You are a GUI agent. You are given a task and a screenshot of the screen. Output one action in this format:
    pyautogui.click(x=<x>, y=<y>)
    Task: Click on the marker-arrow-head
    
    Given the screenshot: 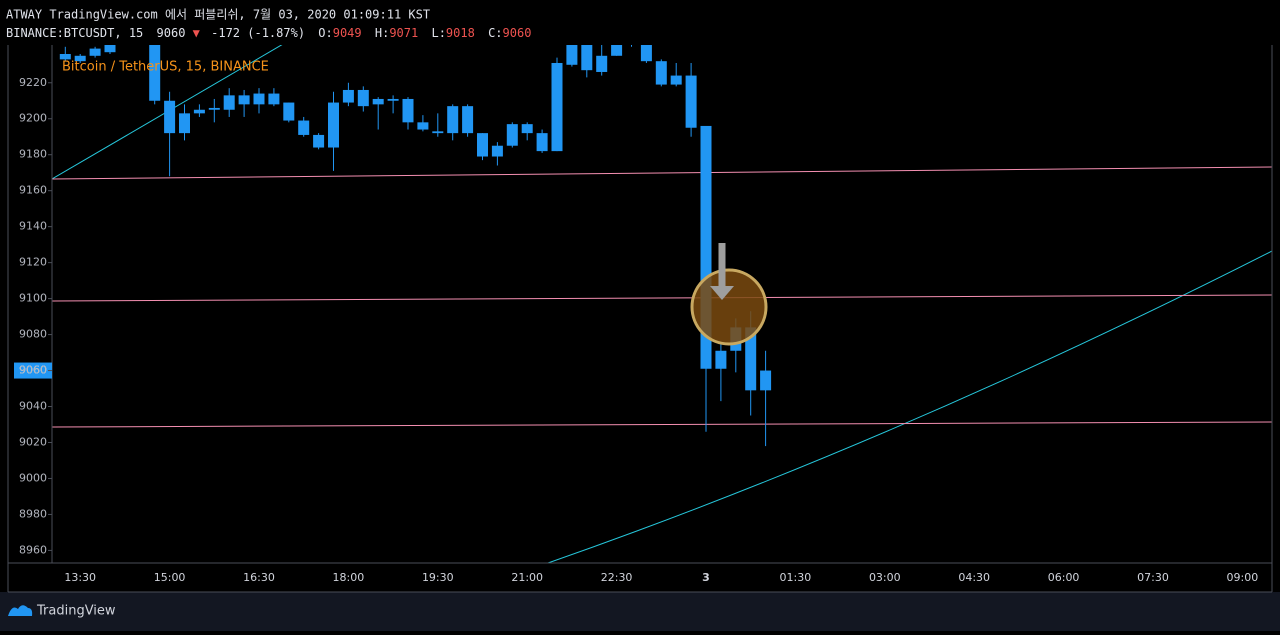 What is the action you would take?
    pyautogui.click(x=722, y=293)
    